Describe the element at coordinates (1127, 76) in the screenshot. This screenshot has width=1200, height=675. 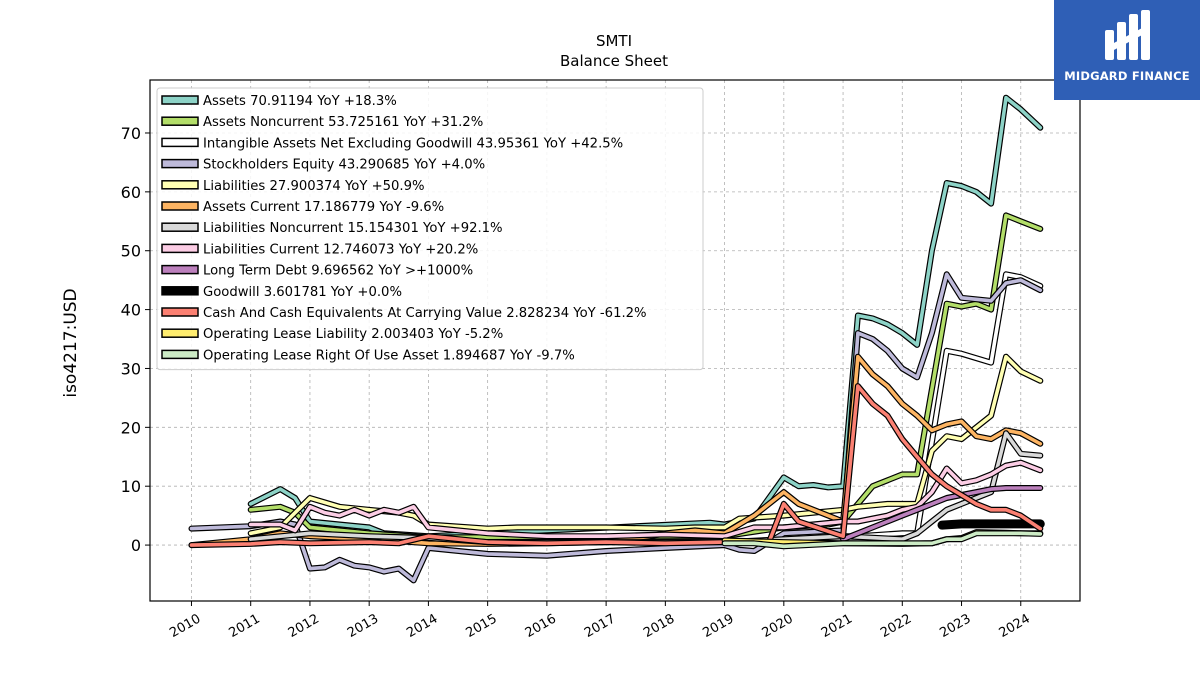
I see `brand-name: MIDGARD FINANCE` at that location.